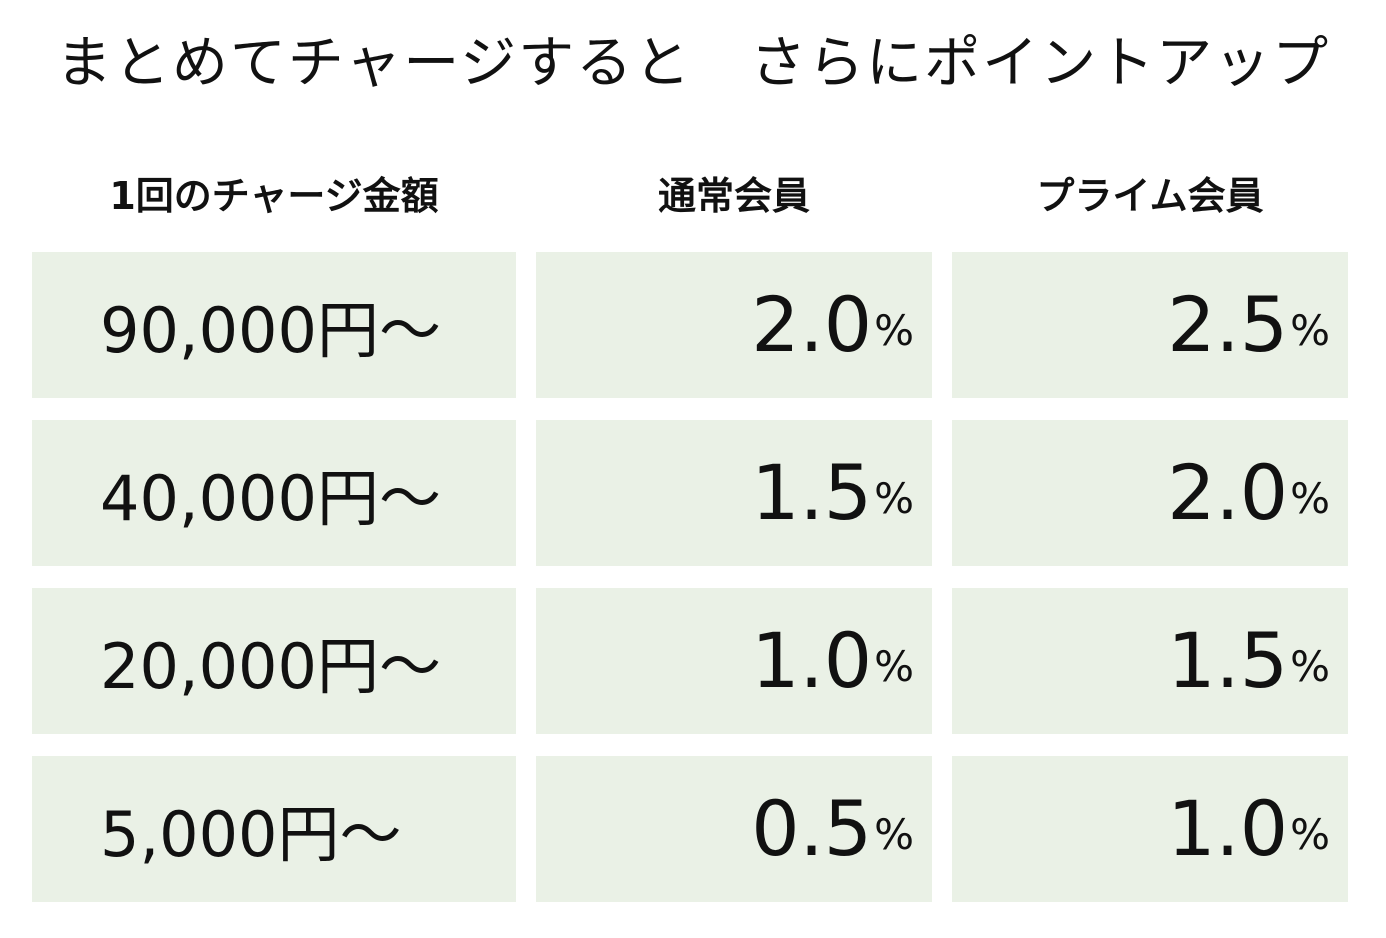 The height and width of the screenshot is (938, 1386). Describe the element at coordinates (1150, 325) in the screenshot. I see `prime-rate-cell: 2.5%` at that location.